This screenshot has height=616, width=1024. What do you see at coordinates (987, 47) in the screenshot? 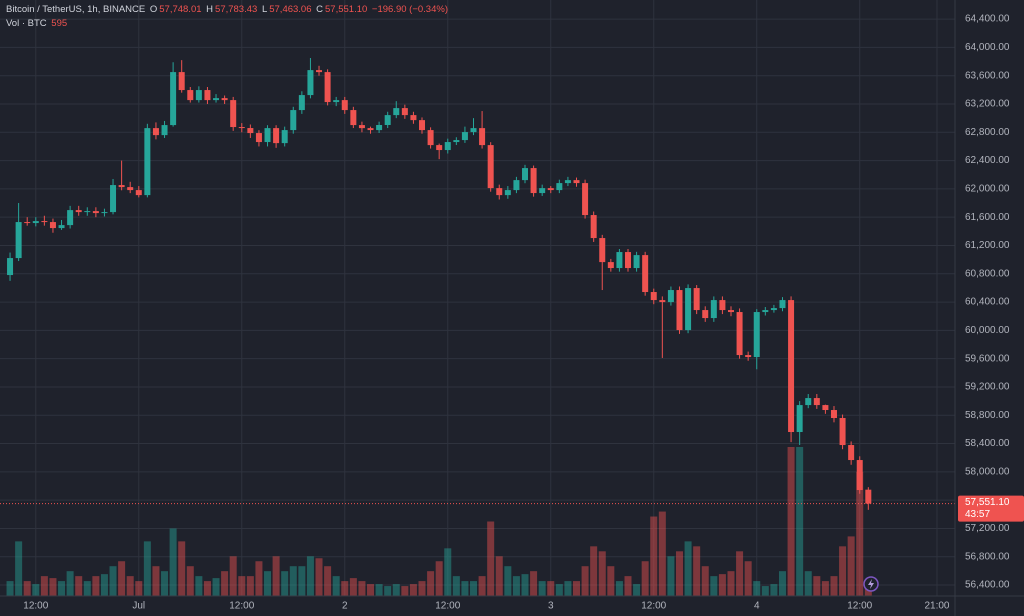
I see `y-tick-label: 64,000.00` at bounding box center [987, 47].